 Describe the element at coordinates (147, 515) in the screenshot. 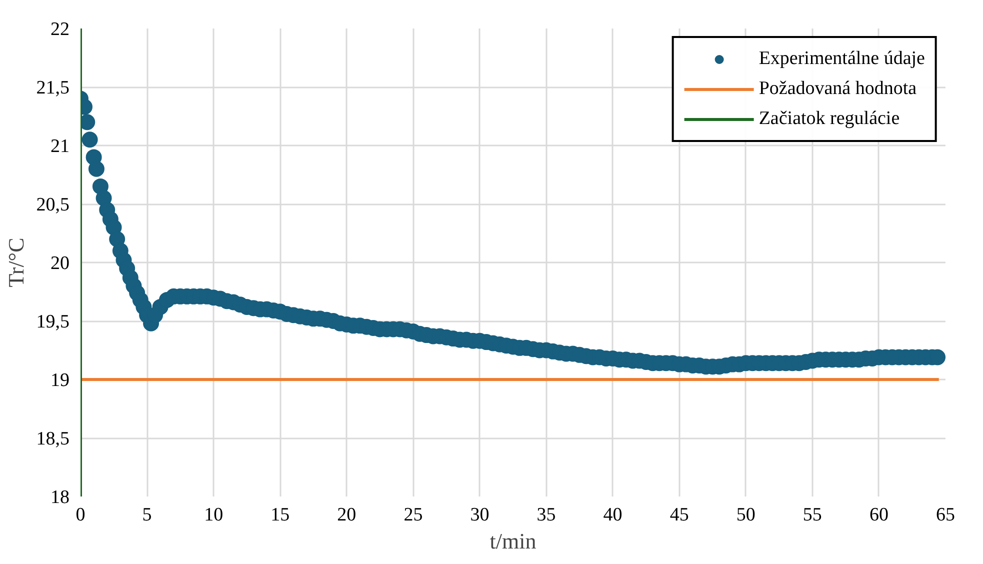

I see `x-tick-label: 5` at that location.